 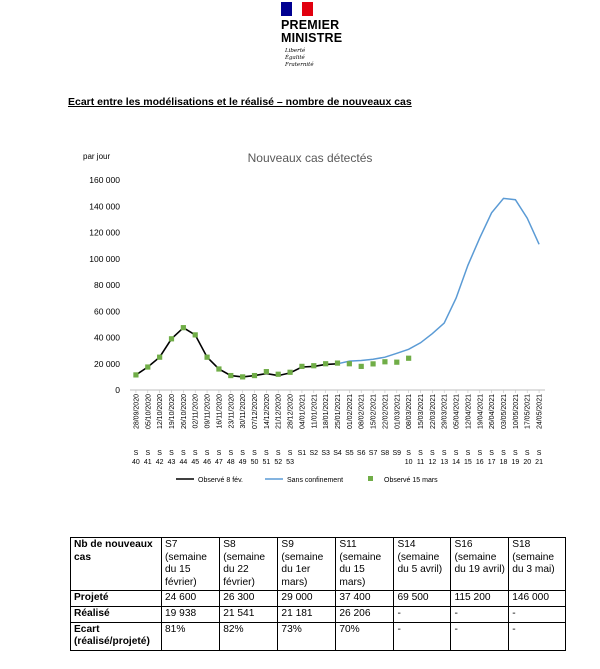 What do you see at coordinates (116, 564) in the screenshot?
I see `table-header-cell: Nb de nouveaux cas` at bounding box center [116, 564].